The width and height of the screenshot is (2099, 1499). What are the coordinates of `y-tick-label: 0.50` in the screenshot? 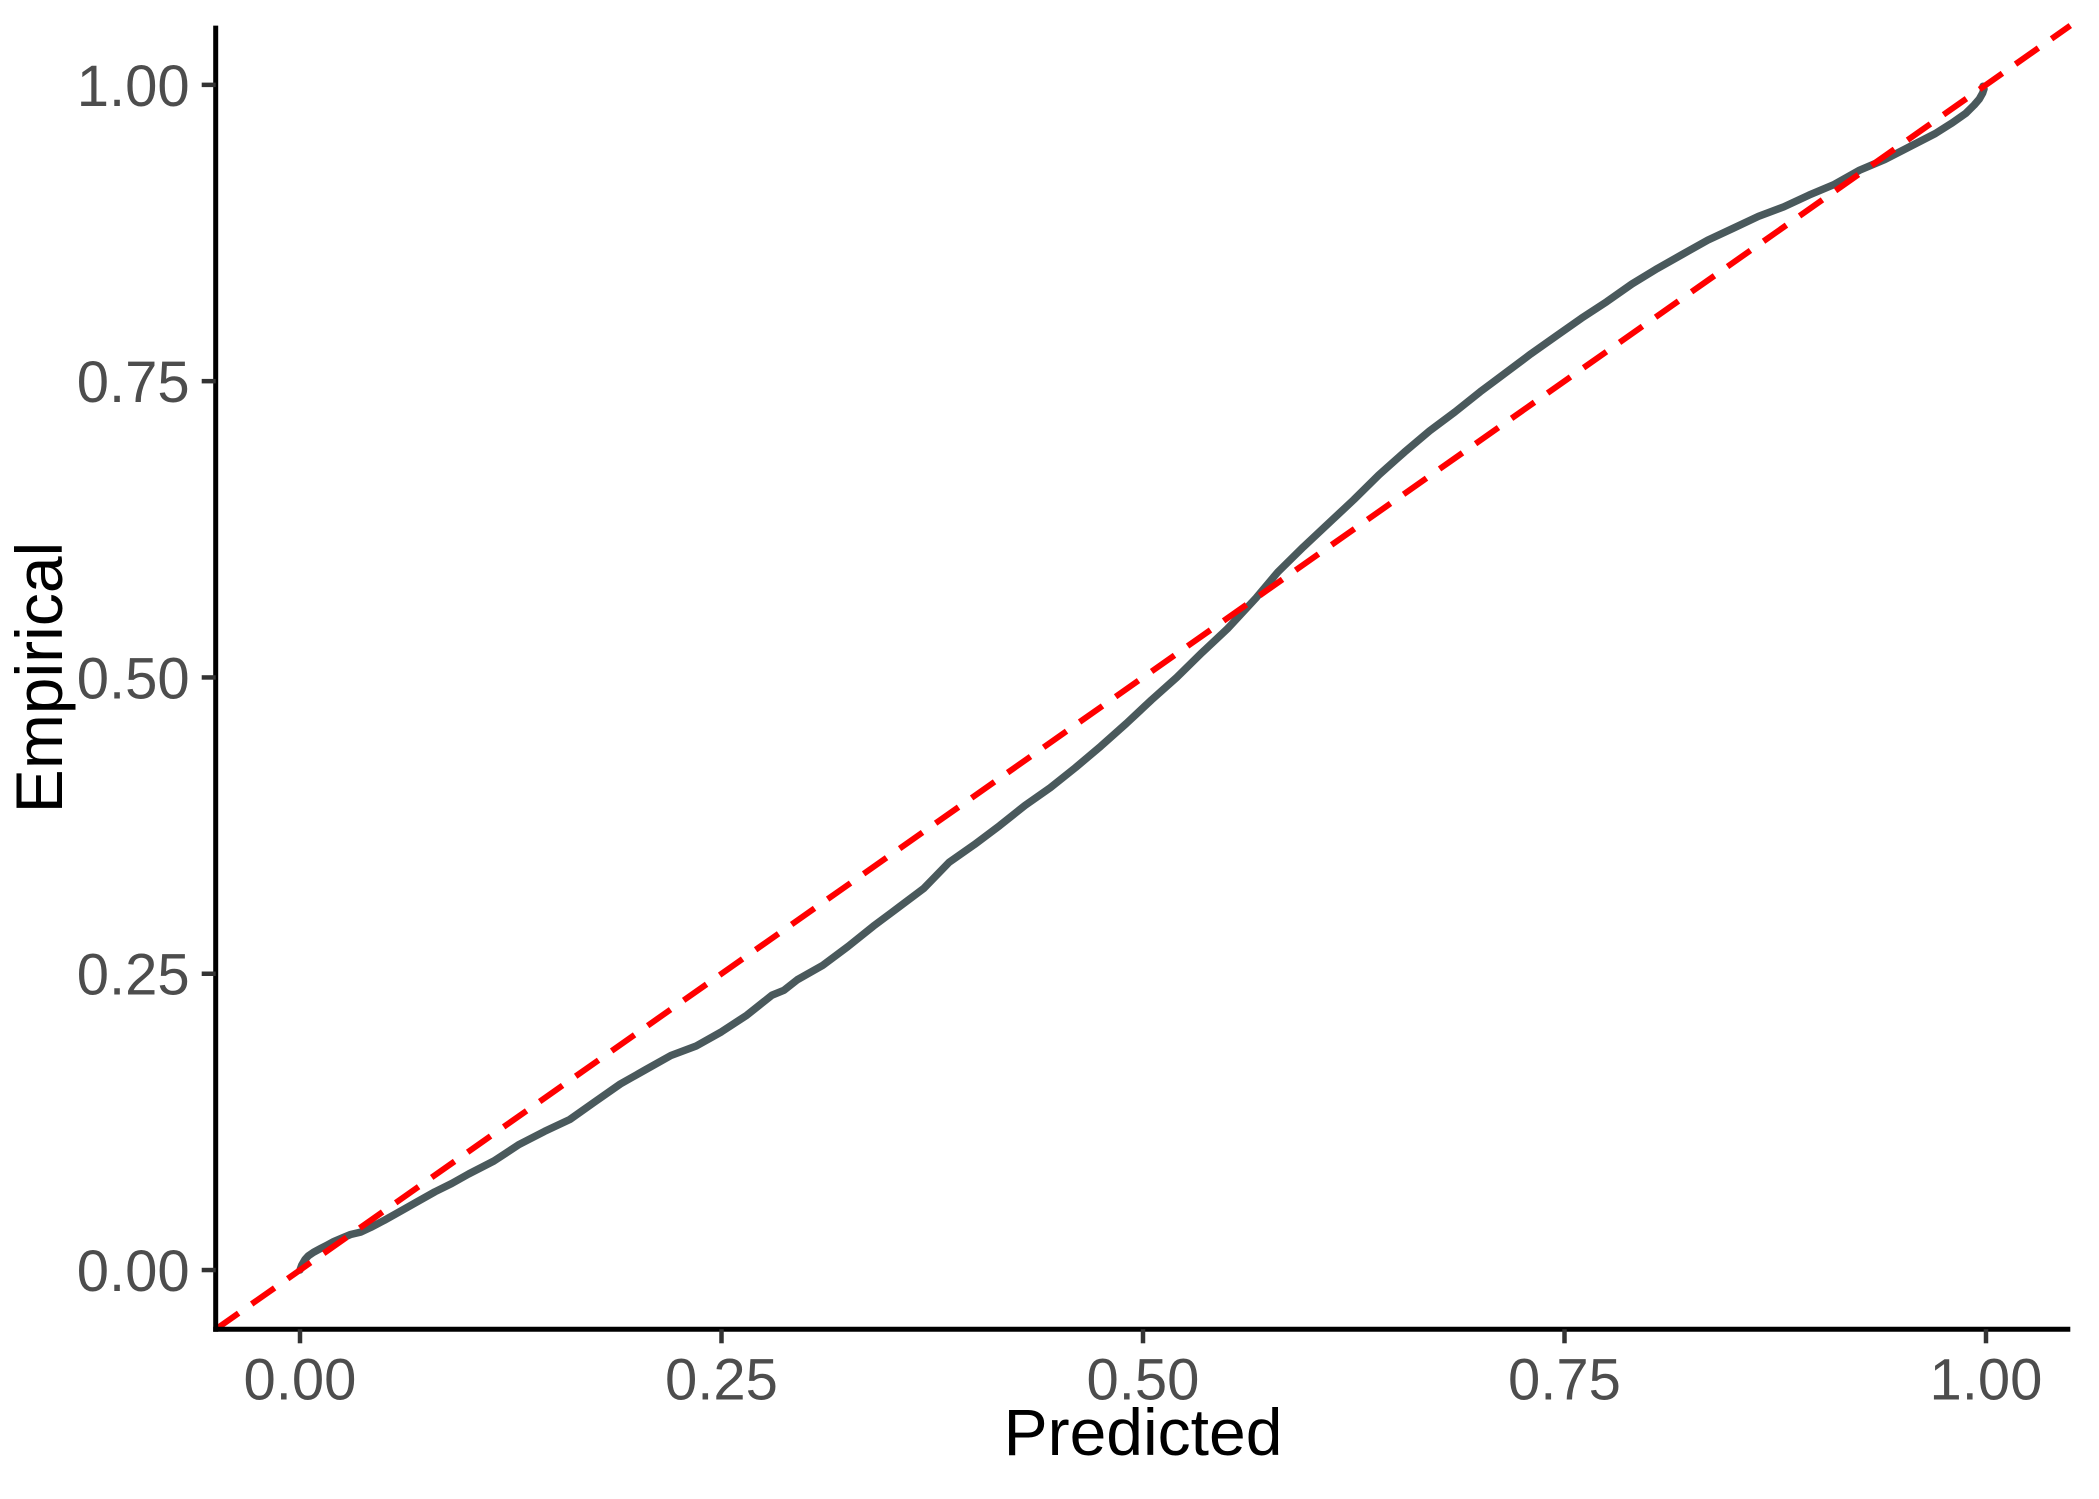 It's located at (133, 678).